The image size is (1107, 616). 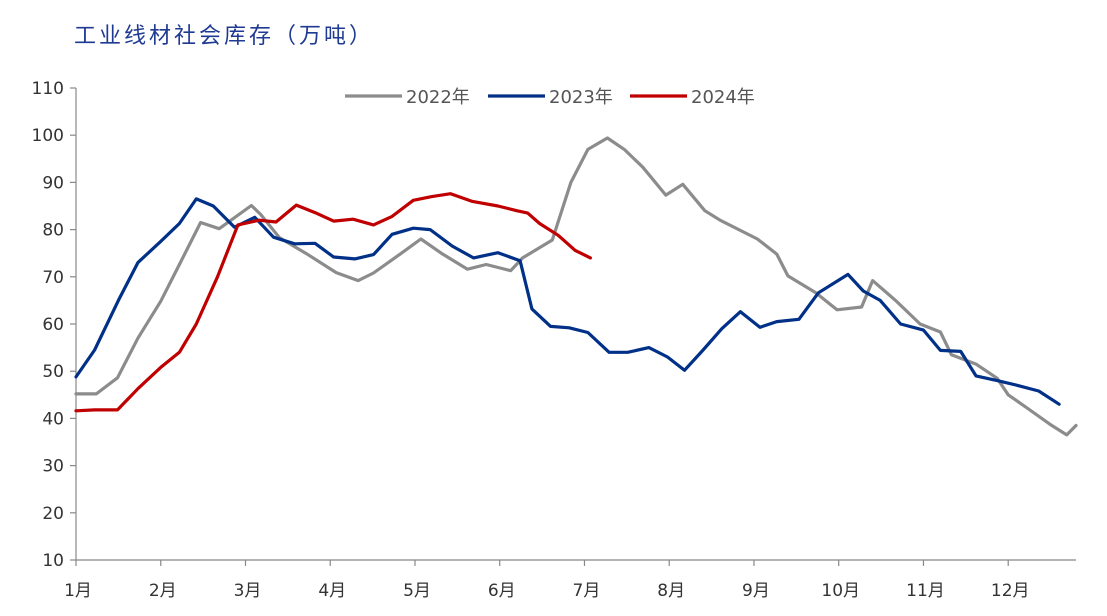 What do you see at coordinates (587, 591) in the screenshot?
I see `x-tick-label: 7月` at bounding box center [587, 591].